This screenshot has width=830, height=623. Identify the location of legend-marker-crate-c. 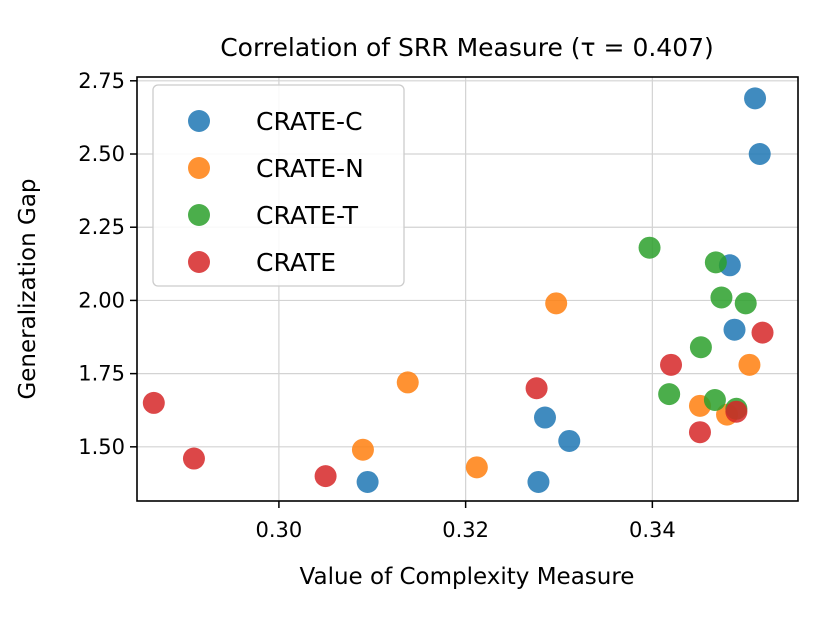
(199, 121).